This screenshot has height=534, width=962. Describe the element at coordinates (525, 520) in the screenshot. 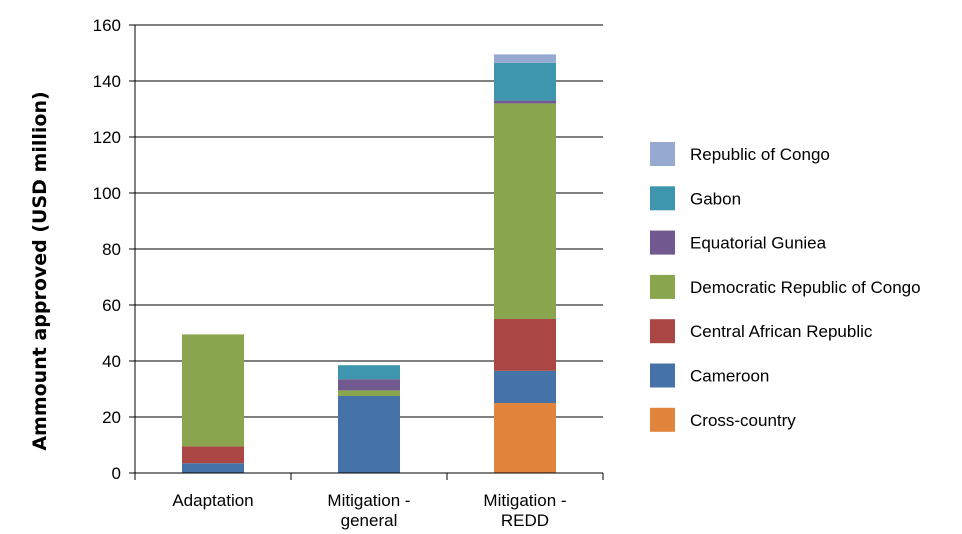

I see `x-category-label: REDD` at that location.